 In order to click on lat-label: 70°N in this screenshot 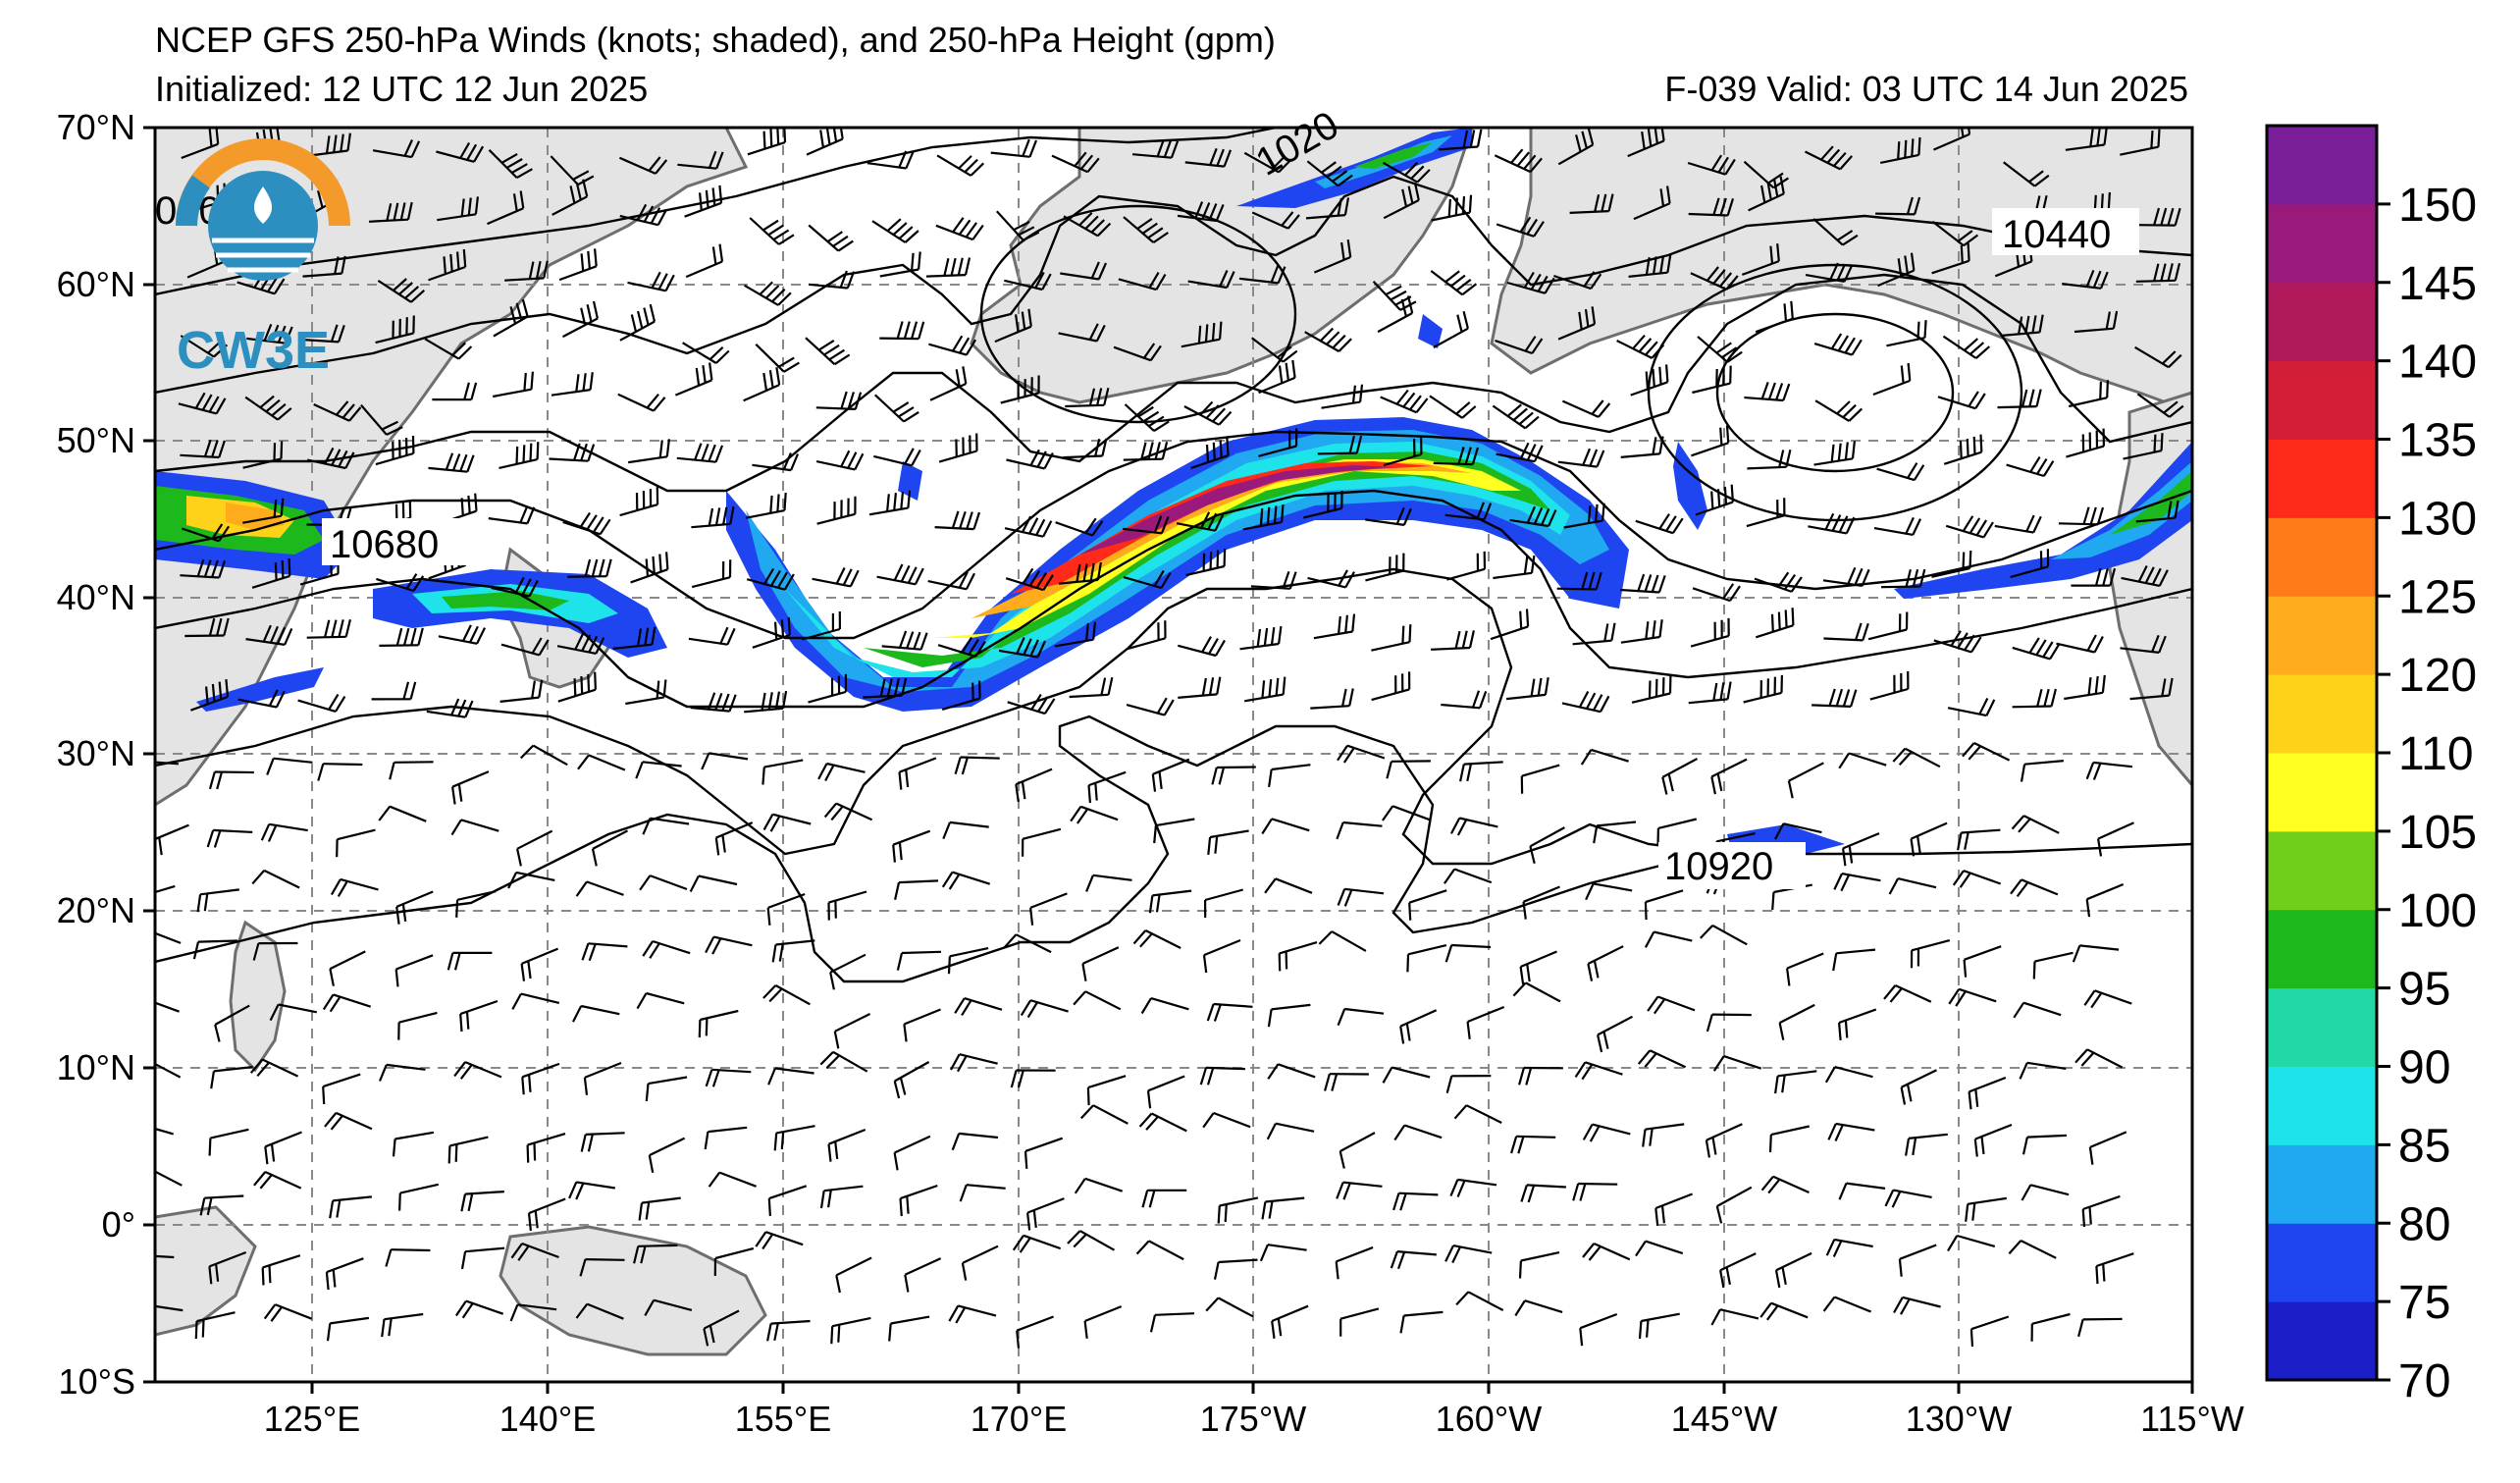, I will do `click(96, 127)`.